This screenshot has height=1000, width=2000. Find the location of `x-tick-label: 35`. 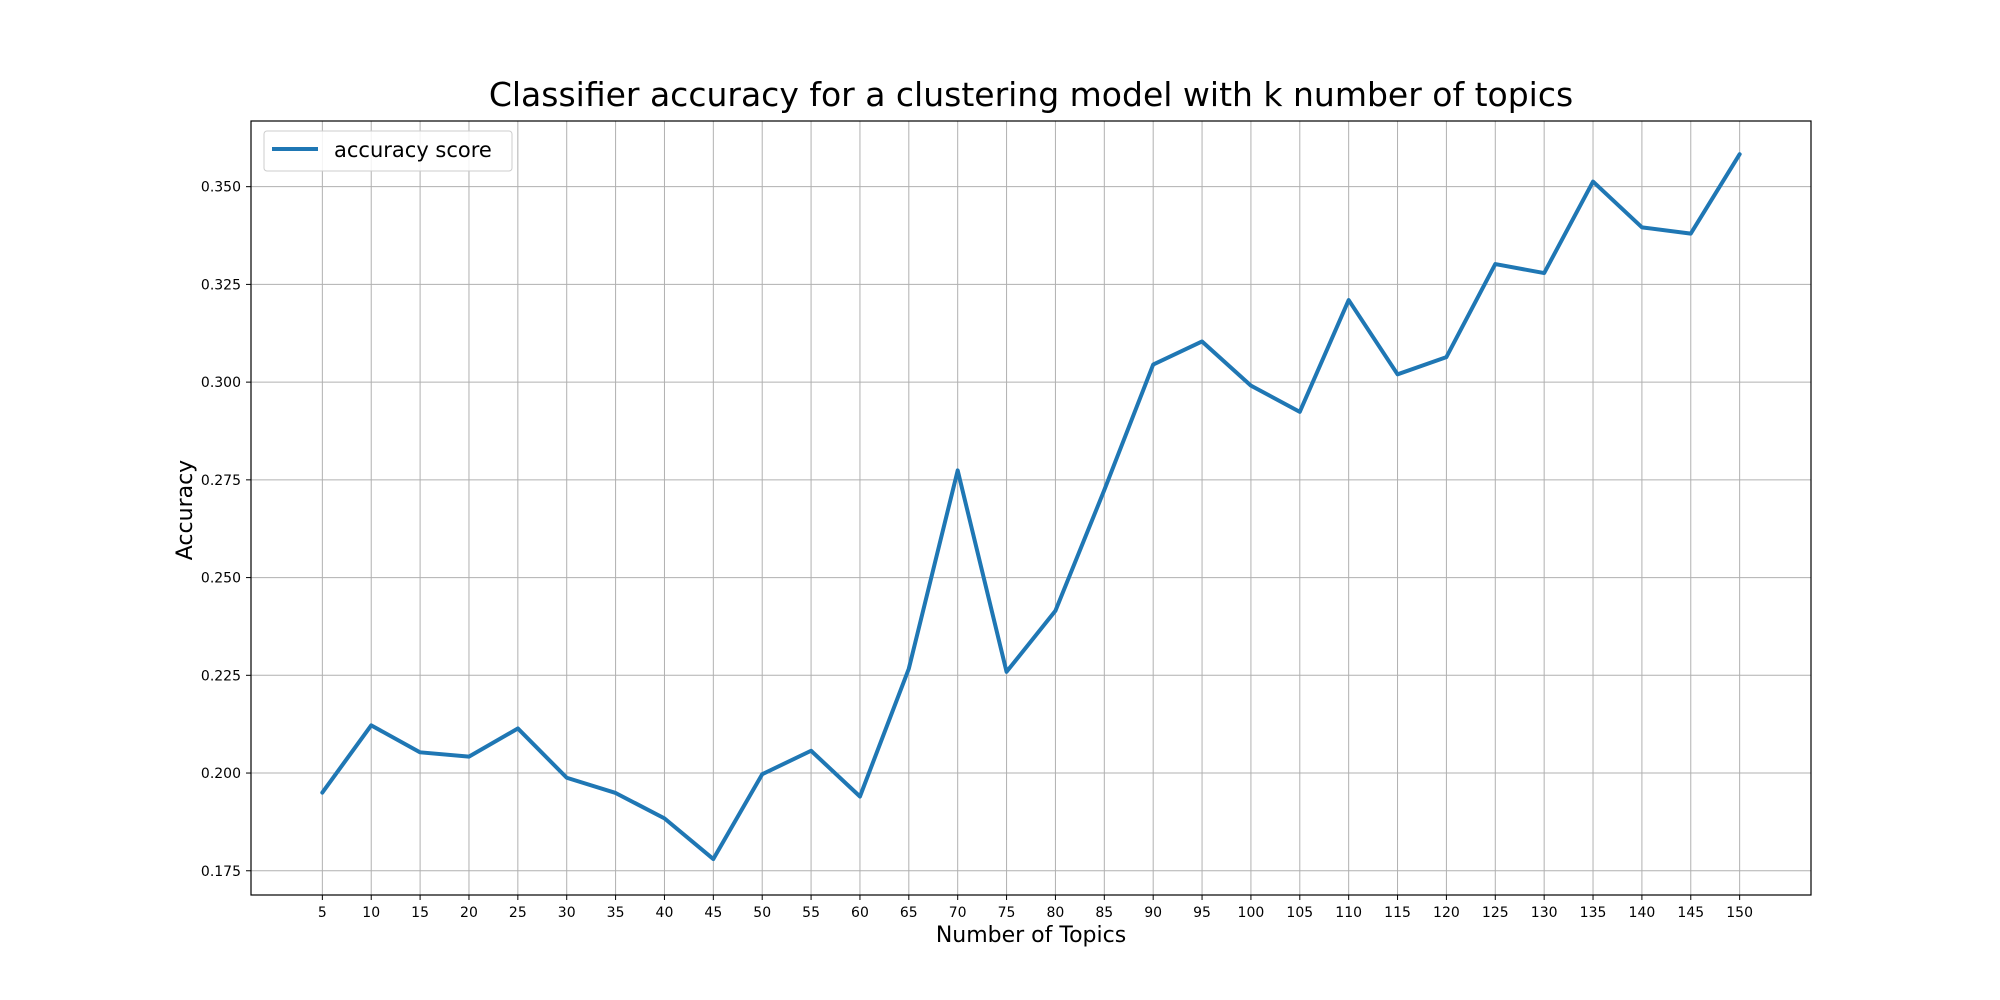

x-tick-label: 35 is located at coordinates (616, 913).